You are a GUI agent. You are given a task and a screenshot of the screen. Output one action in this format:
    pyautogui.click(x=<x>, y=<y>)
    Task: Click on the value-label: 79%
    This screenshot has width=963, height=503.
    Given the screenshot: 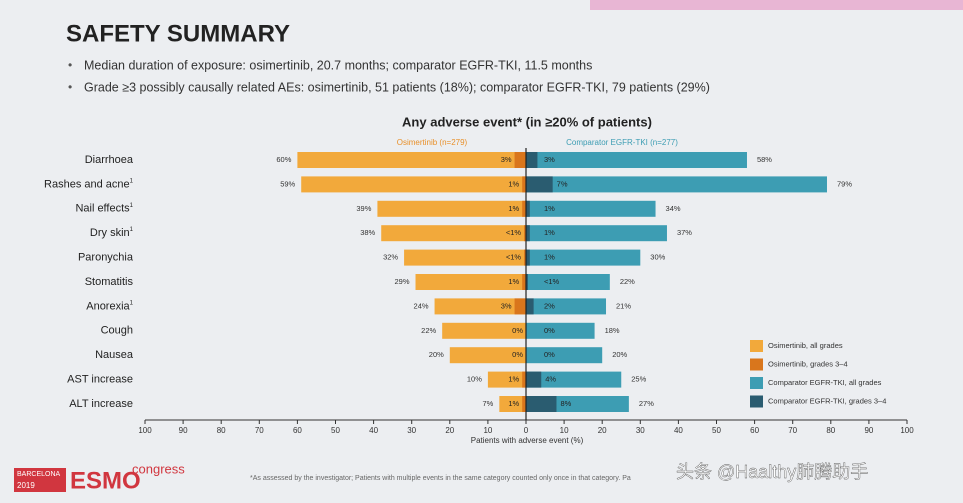 What is the action you would take?
    pyautogui.click(x=844, y=183)
    